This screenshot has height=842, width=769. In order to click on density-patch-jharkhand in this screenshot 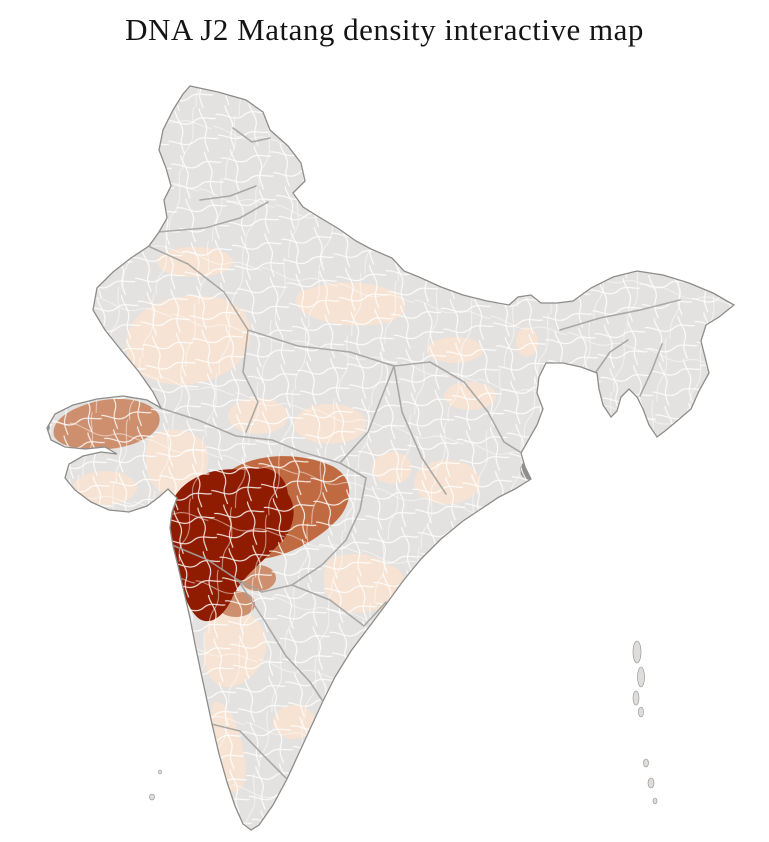, I will do `click(470, 396)`.